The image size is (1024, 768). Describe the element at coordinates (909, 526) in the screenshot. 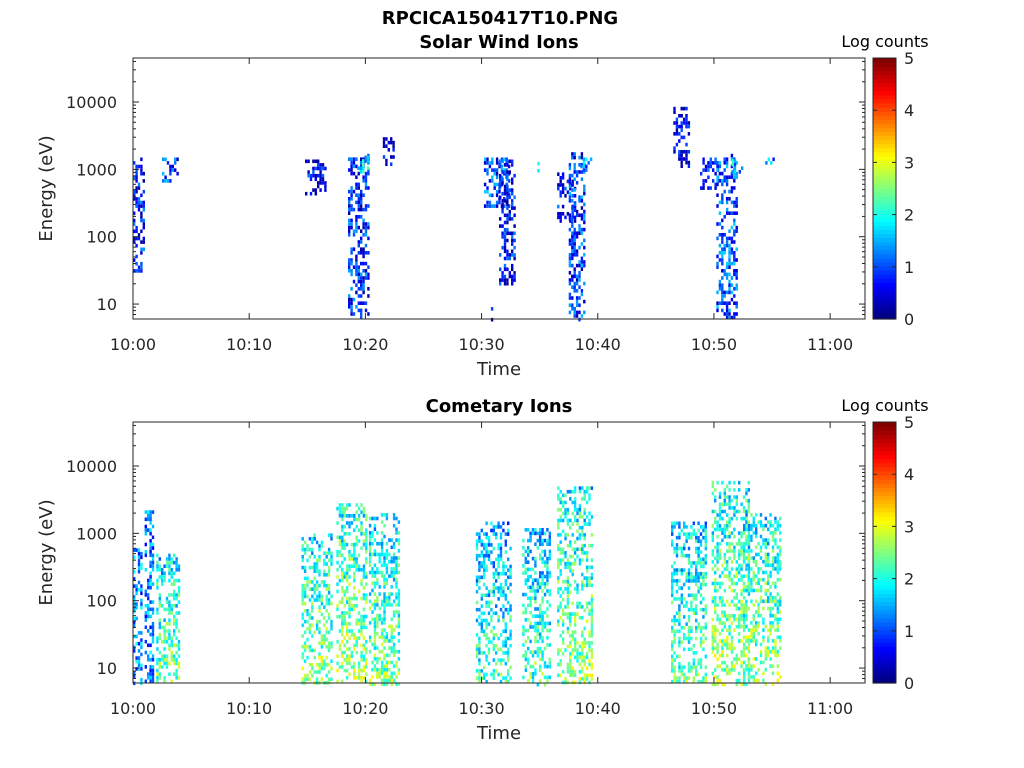

I see `cometary-colorbar-tick-label: 3` at that location.